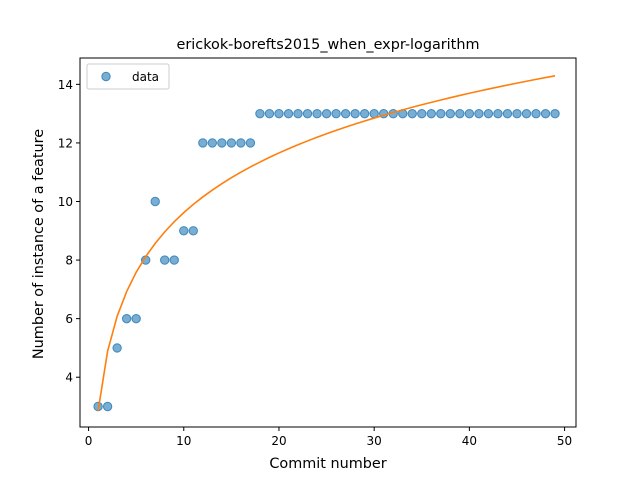  I want to click on y-tick-label: 8, so click(69, 261).